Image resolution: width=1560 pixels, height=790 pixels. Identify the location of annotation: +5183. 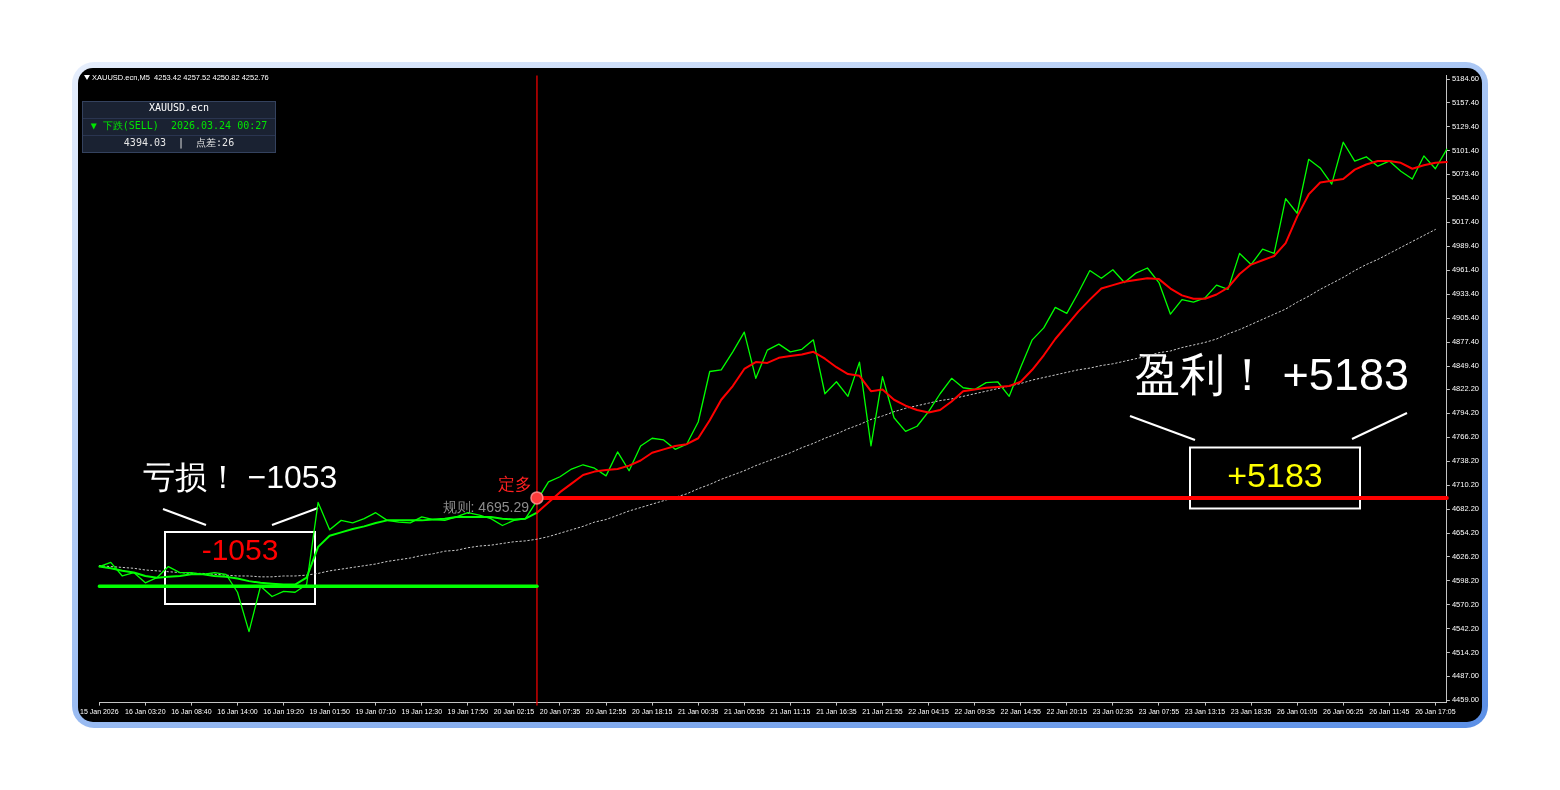
(1275, 475).